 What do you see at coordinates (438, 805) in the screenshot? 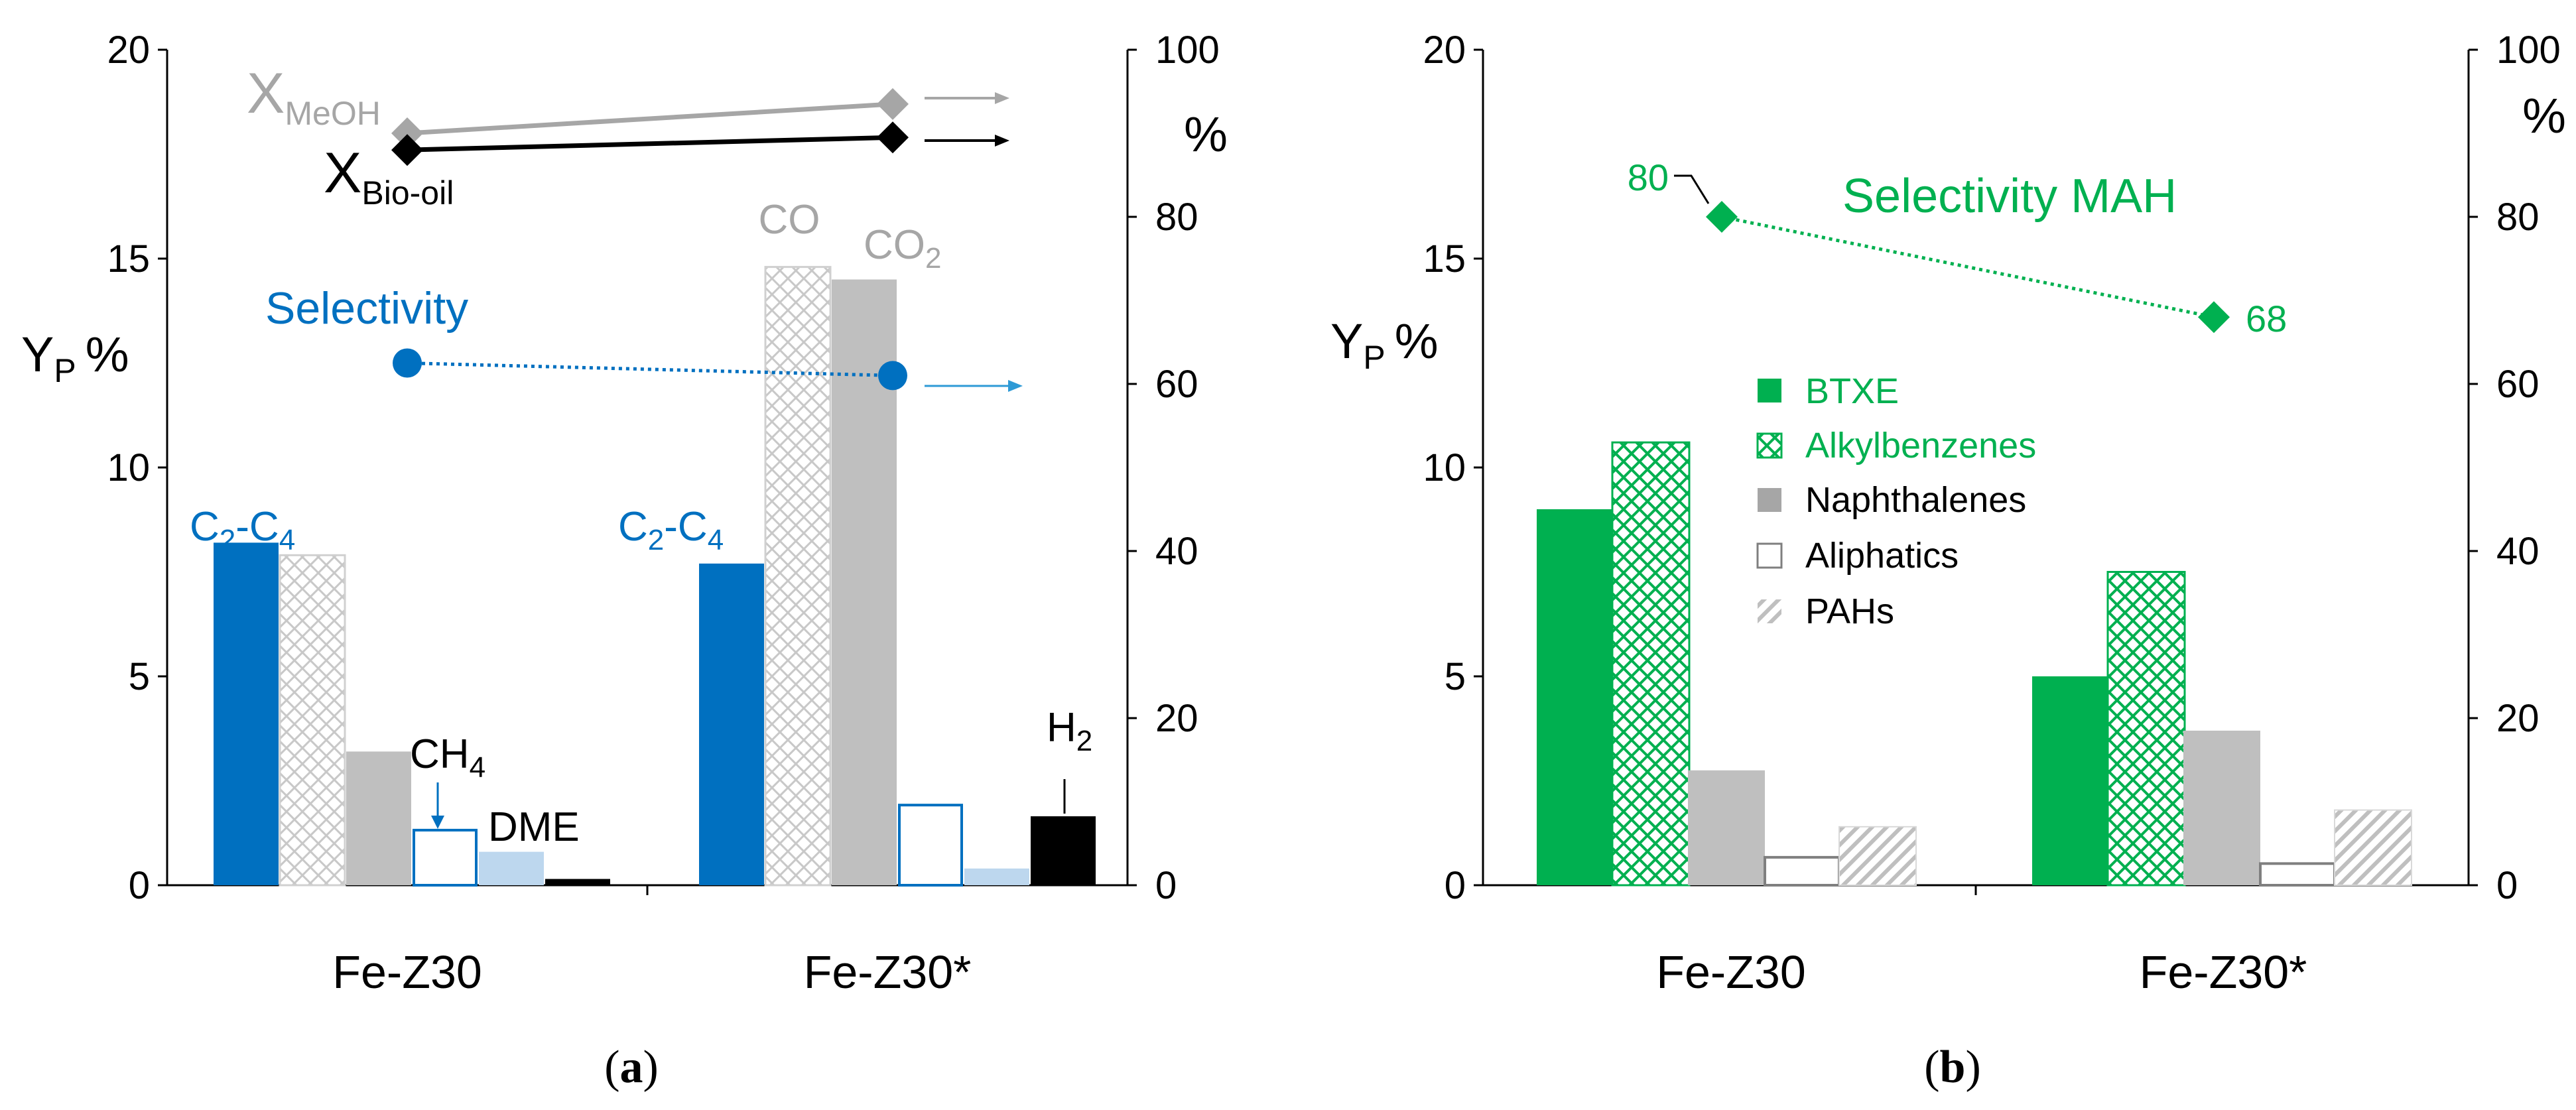
I see `ch4-arrow` at bounding box center [438, 805].